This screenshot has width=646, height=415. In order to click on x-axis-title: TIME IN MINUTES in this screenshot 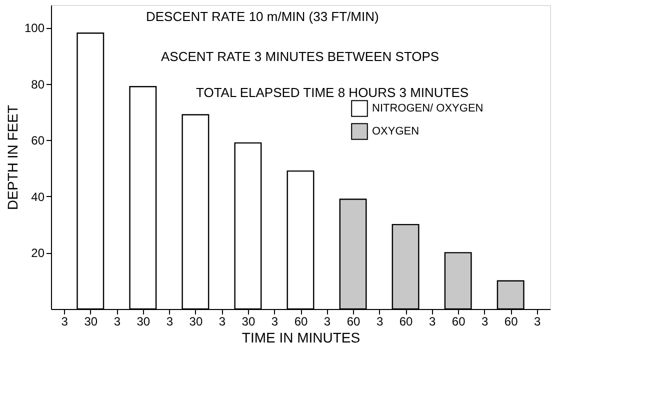, I will do `click(301, 338)`.